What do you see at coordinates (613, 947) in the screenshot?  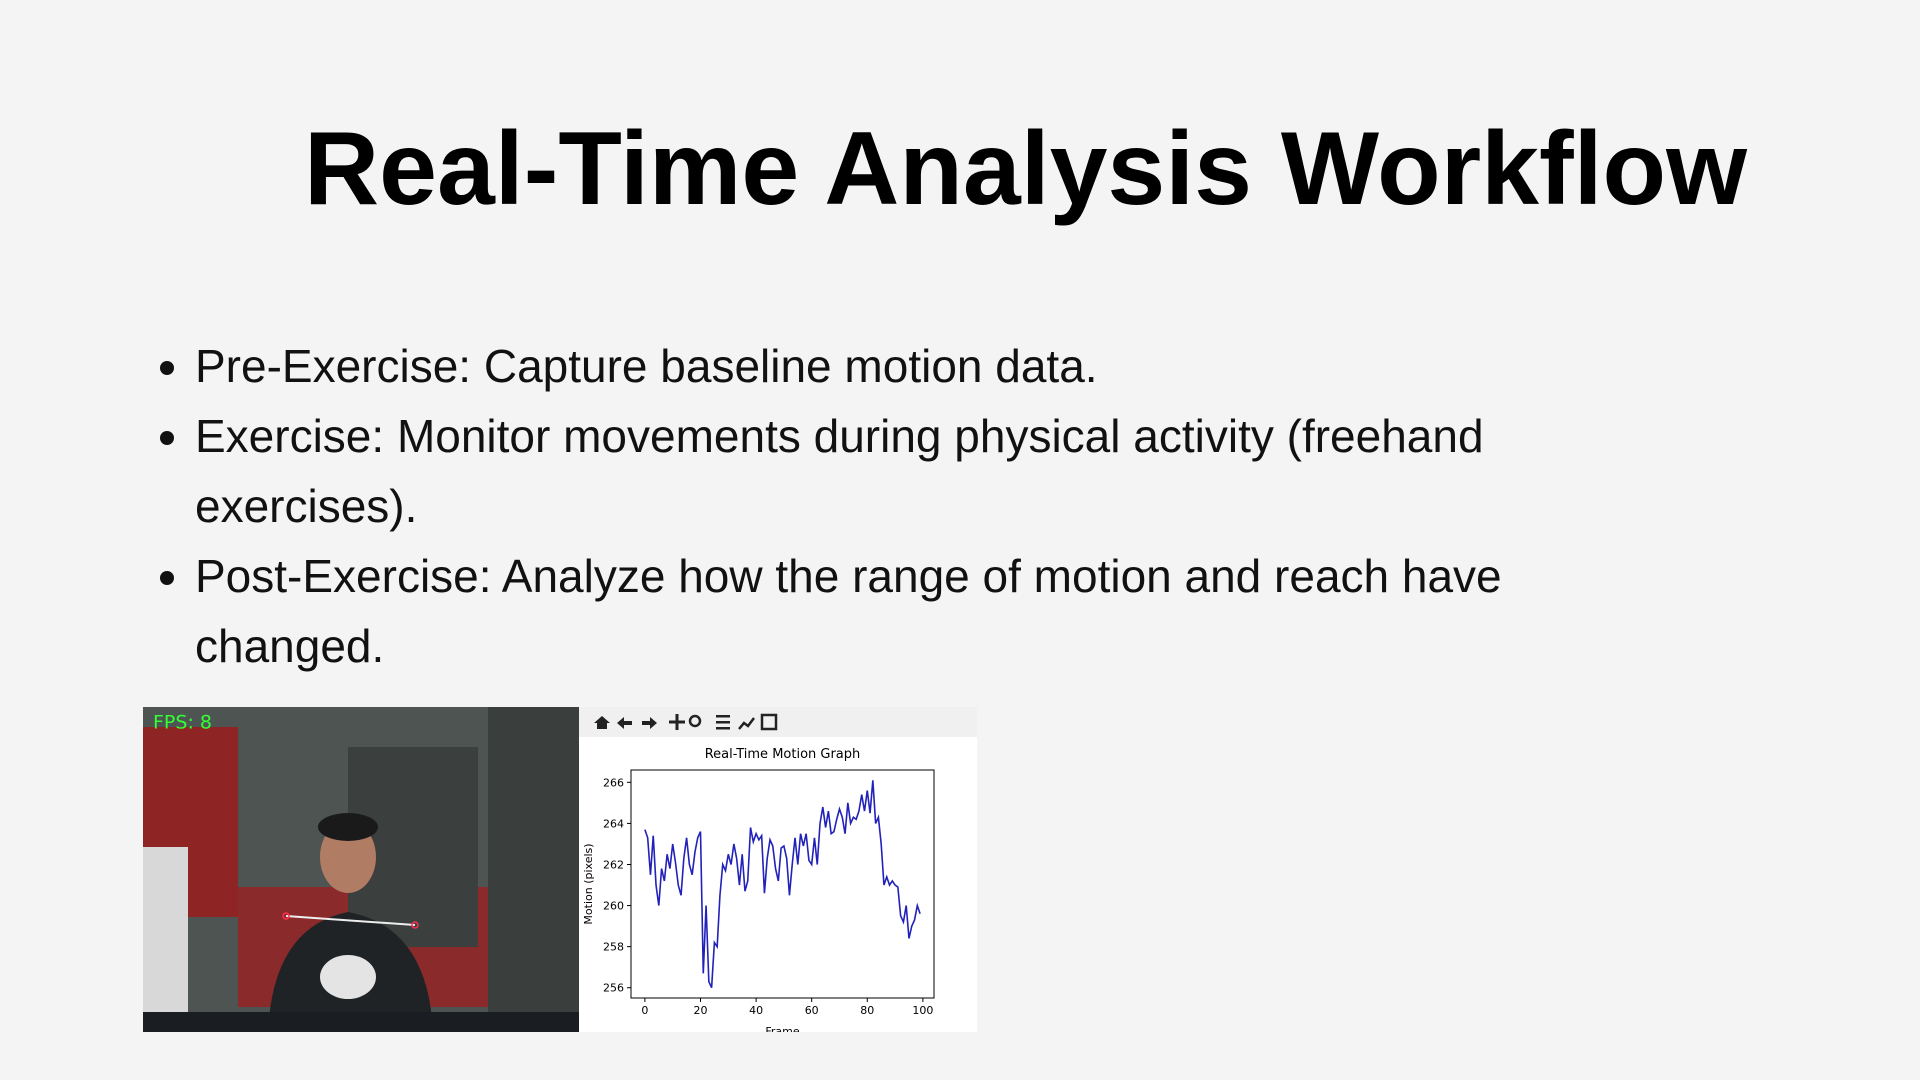 I see `y-tick-label: 258` at bounding box center [613, 947].